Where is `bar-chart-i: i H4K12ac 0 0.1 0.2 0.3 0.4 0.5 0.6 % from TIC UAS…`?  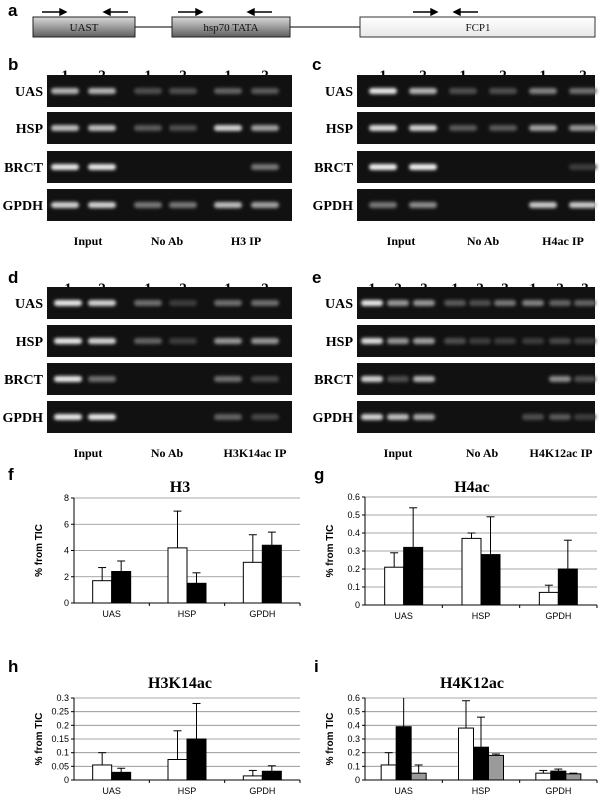 bar-chart-i: i H4K12ac 0 0.1 0.2 0.3 0.4 0.5 0.6 % from TIC UAS… is located at coordinates (456, 726).